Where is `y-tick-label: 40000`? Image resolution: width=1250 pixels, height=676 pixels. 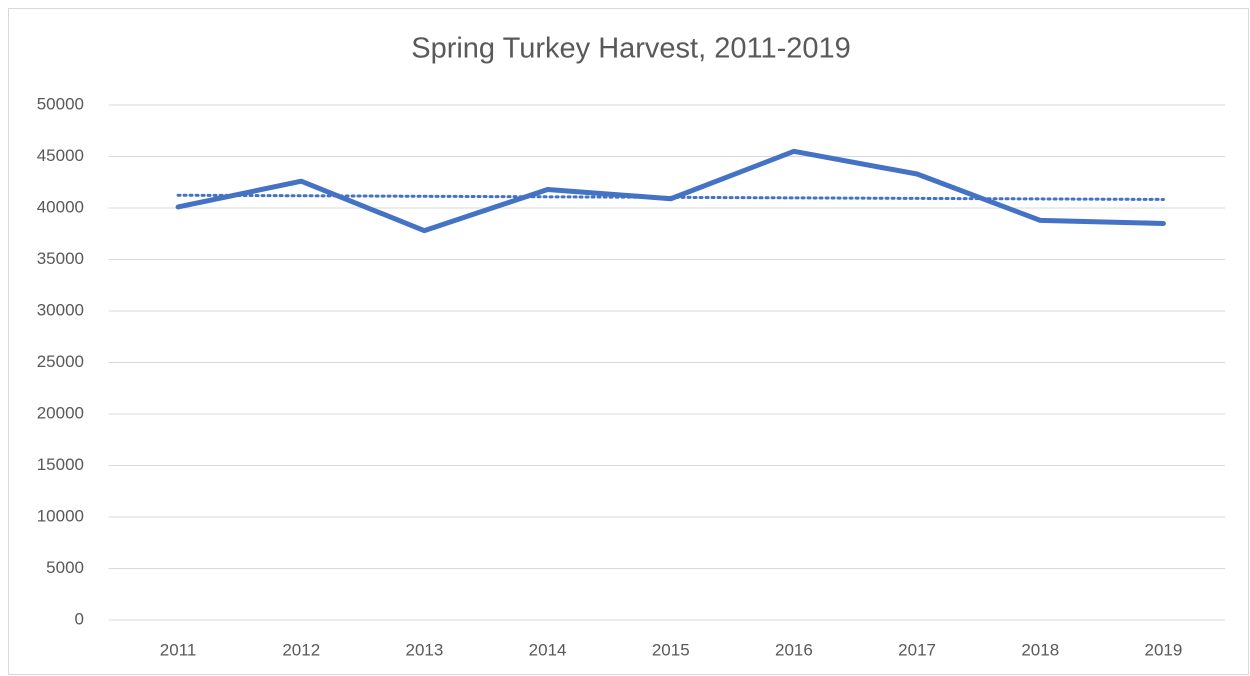 y-tick-label: 40000 is located at coordinates (60, 206).